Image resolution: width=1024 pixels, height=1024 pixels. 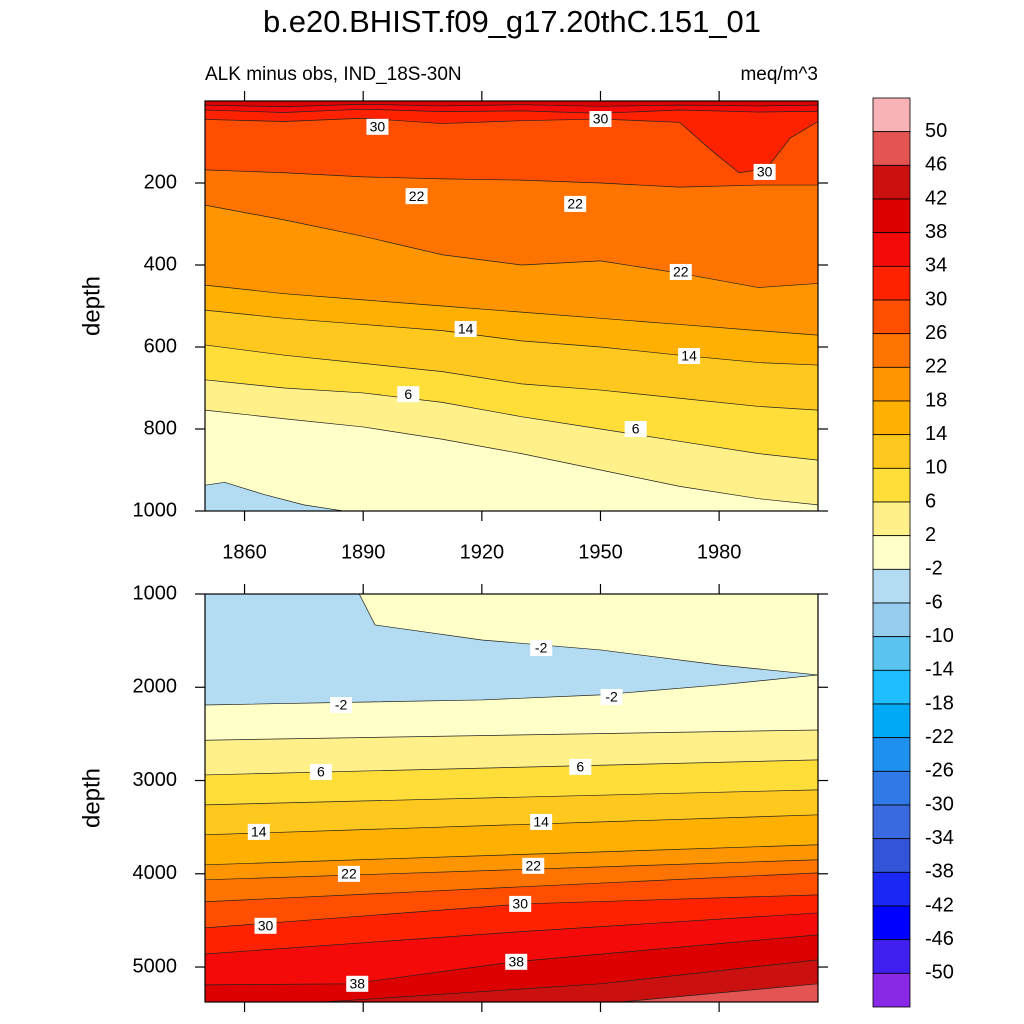 I want to click on colorbar-label: -22, so click(x=939, y=737).